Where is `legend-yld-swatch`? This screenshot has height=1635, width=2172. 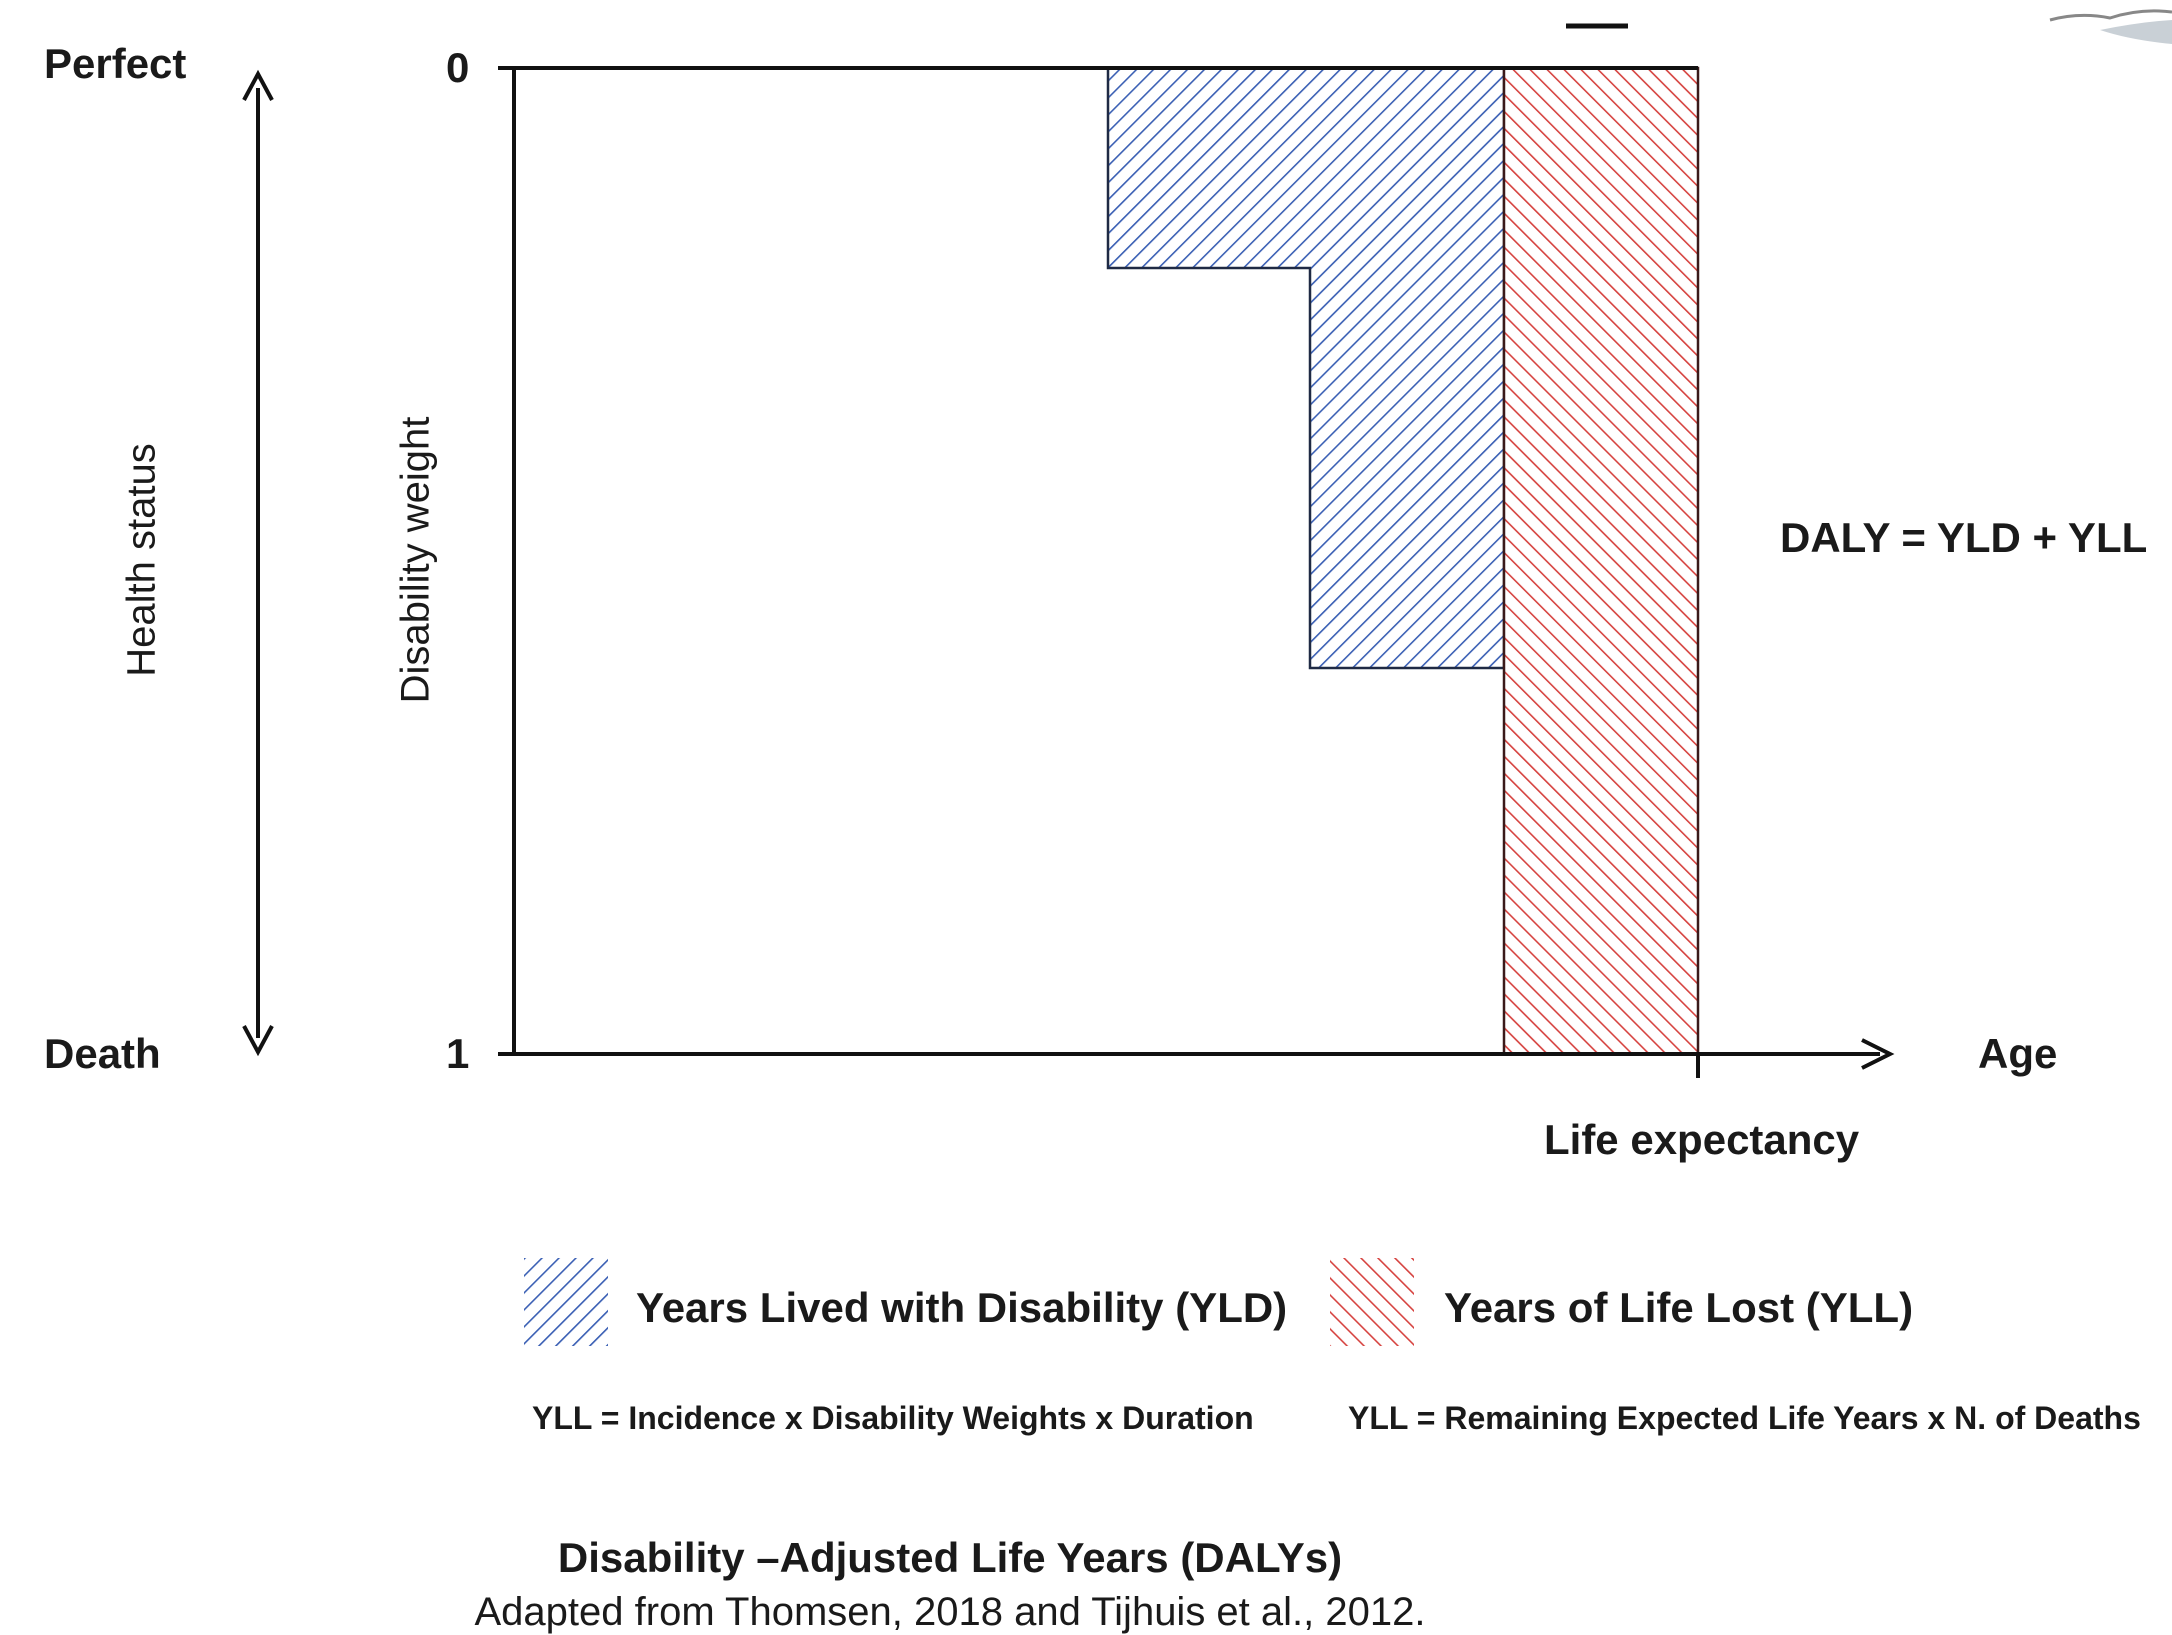
legend-yld-swatch is located at coordinates (566, 1302).